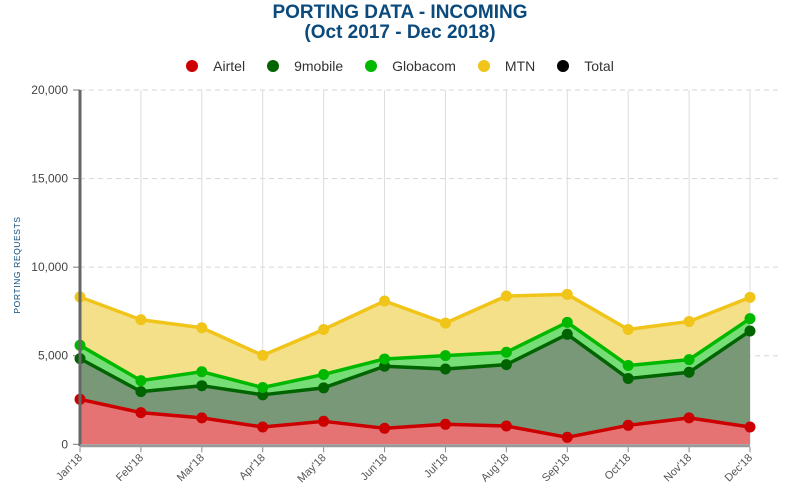 This screenshot has width=800, height=500. Describe the element at coordinates (373, 467) in the screenshot. I see `x-tick-label: Jun'18` at that location.